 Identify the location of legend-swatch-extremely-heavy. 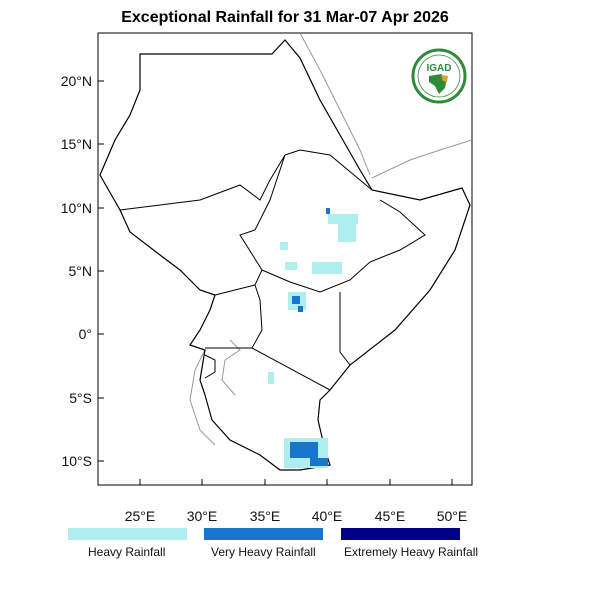
(400, 534).